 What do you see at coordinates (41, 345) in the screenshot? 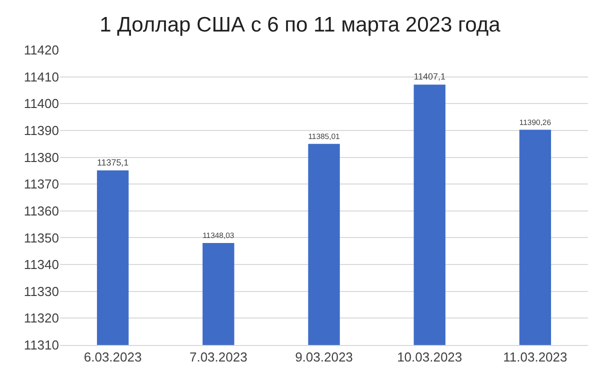
I see `y-tick-label: 11310` at bounding box center [41, 345].